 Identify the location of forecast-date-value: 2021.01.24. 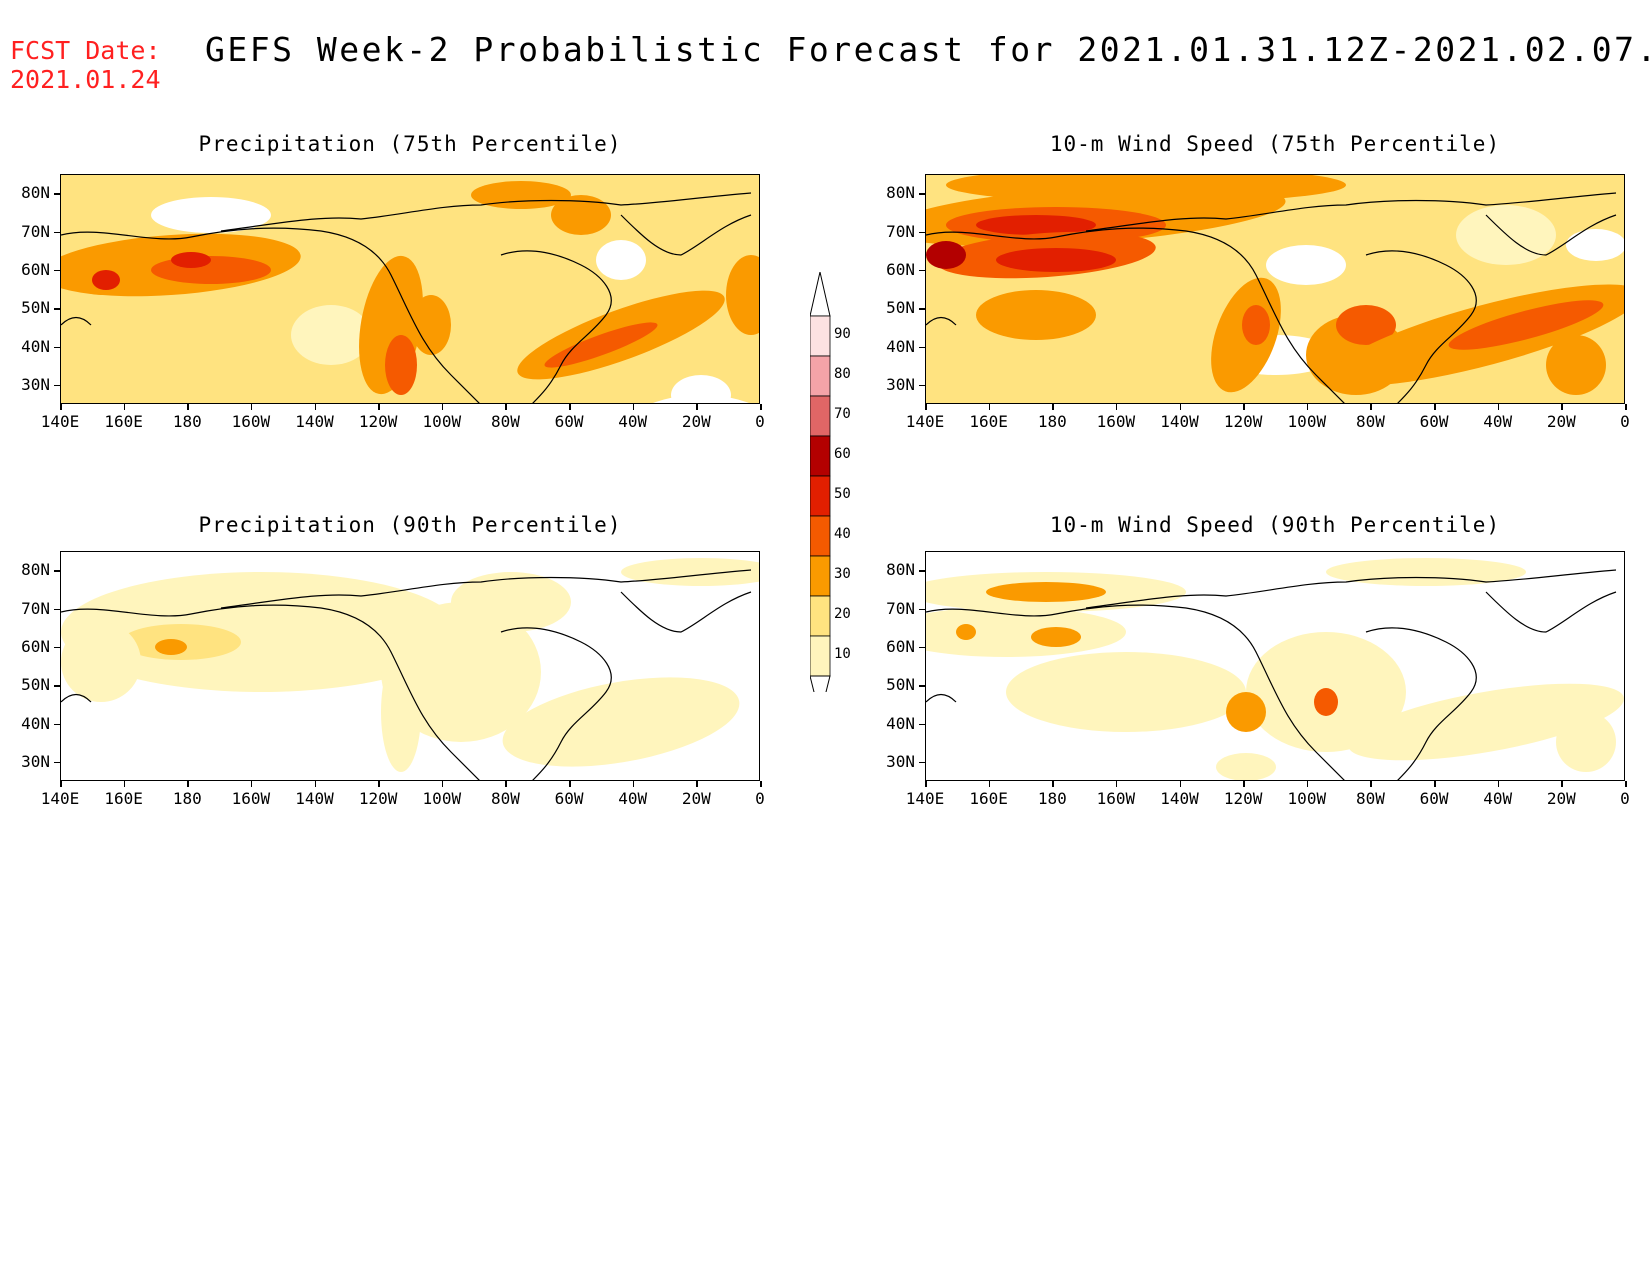
(85, 79).